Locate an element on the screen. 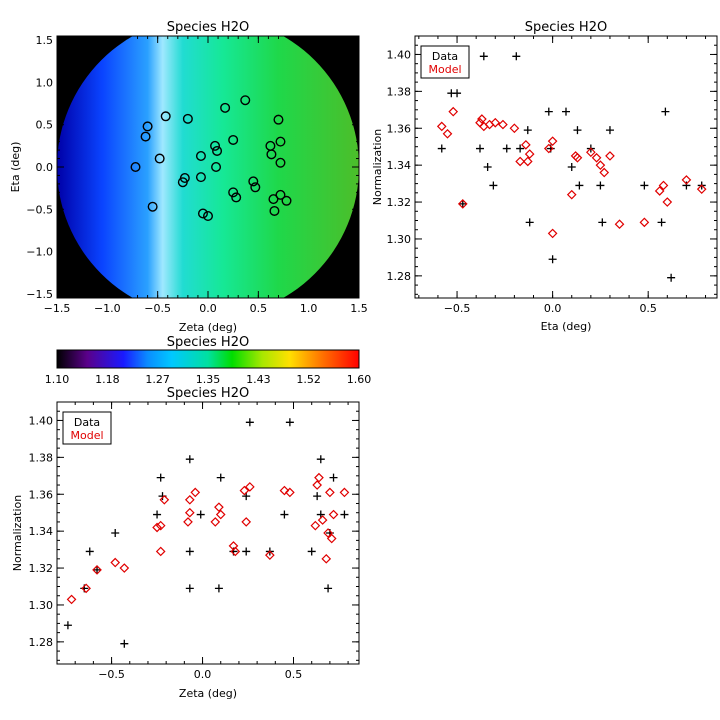 The height and width of the screenshot is (720, 720). eta-ylabel: Normalization is located at coordinates (377, 167).